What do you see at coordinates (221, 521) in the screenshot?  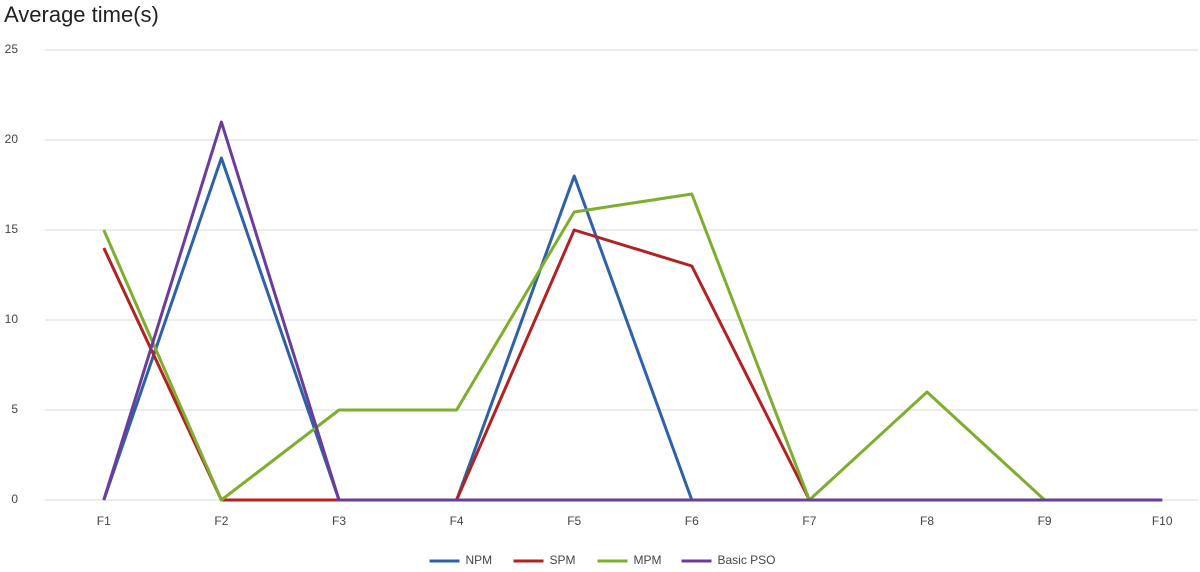 I see `x-tick-label: F2` at bounding box center [221, 521].